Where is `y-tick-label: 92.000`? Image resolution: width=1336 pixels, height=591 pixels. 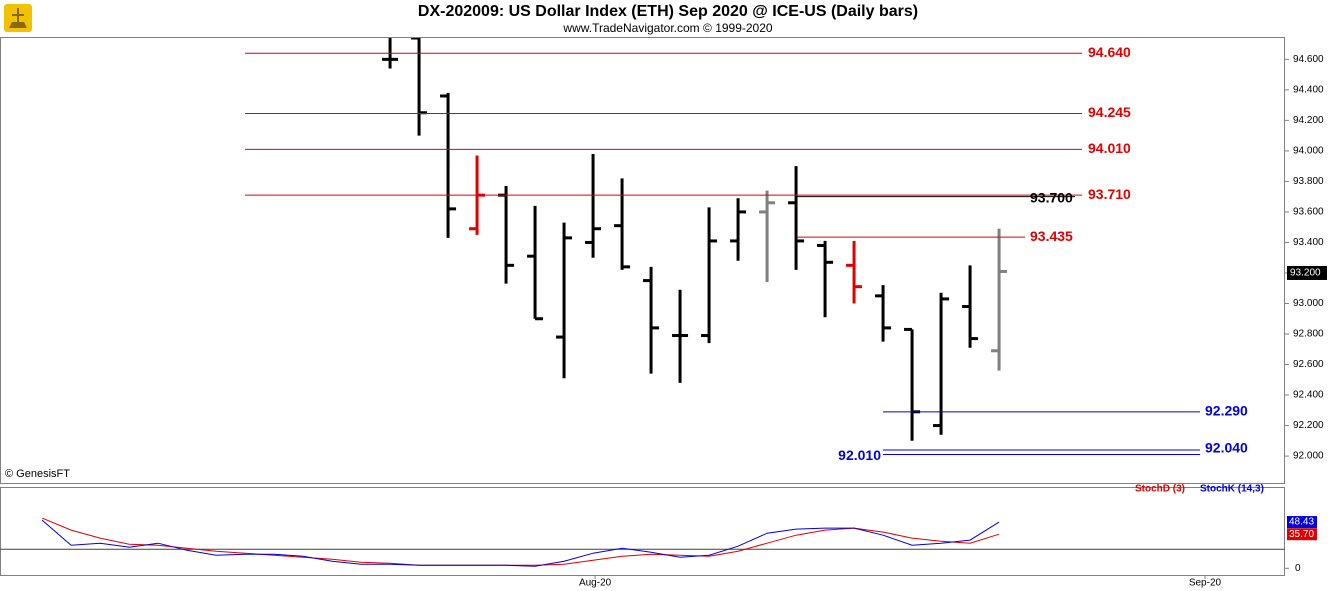
y-tick-label: 92.000 is located at coordinates (1308, 456).